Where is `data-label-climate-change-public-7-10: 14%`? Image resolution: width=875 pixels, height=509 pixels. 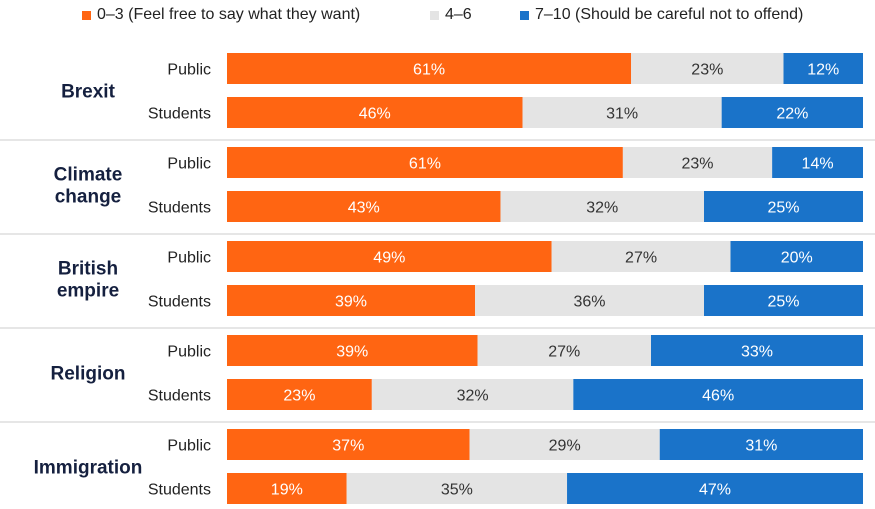 data-label-climate-change-public-7-10: 14% is located at coordinates (818, 164).